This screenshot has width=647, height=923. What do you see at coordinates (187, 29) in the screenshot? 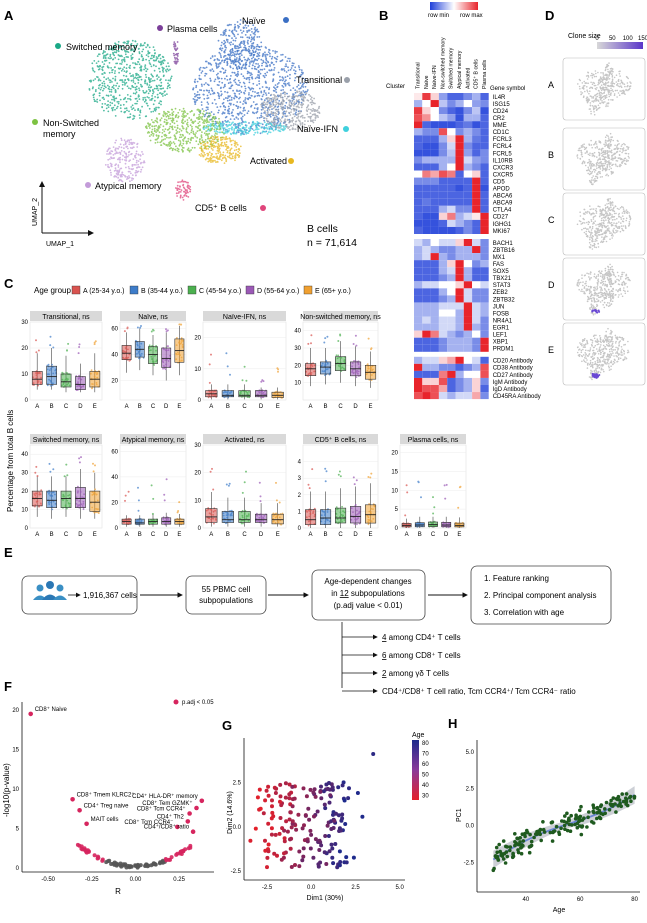
I see `umap-label-plasma: Plasma cells` at bounding box center [187, 29].